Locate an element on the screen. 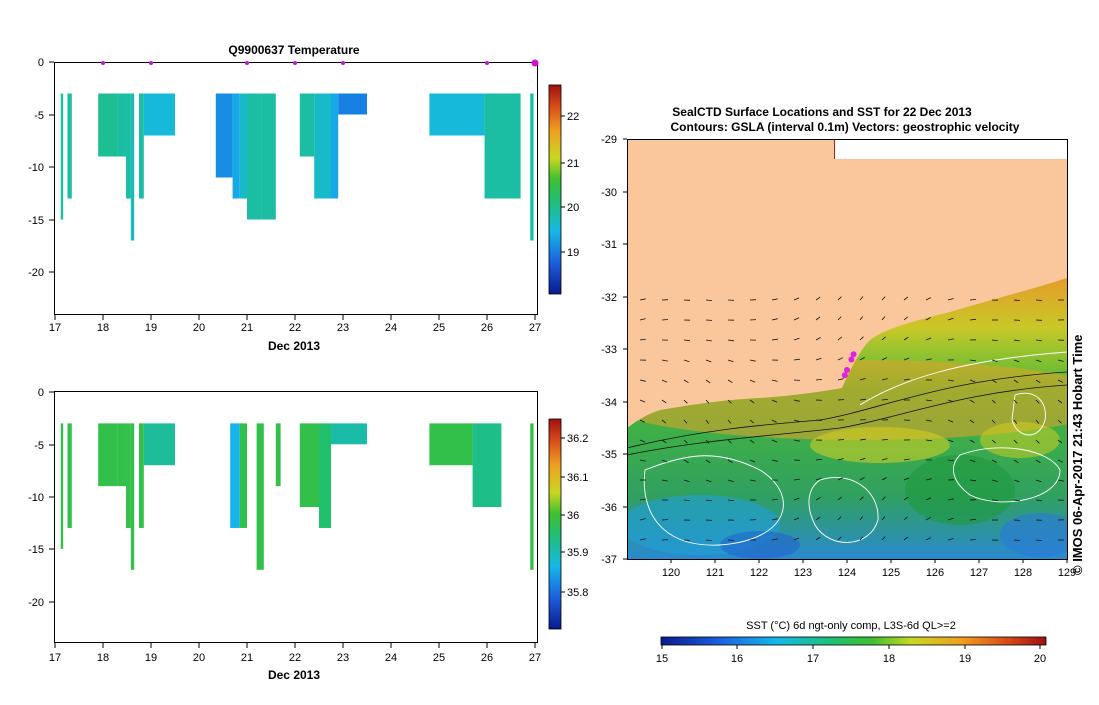 The image size is (1099, 705). lon-tick-123: 123 is located at coordinates (803, 573).